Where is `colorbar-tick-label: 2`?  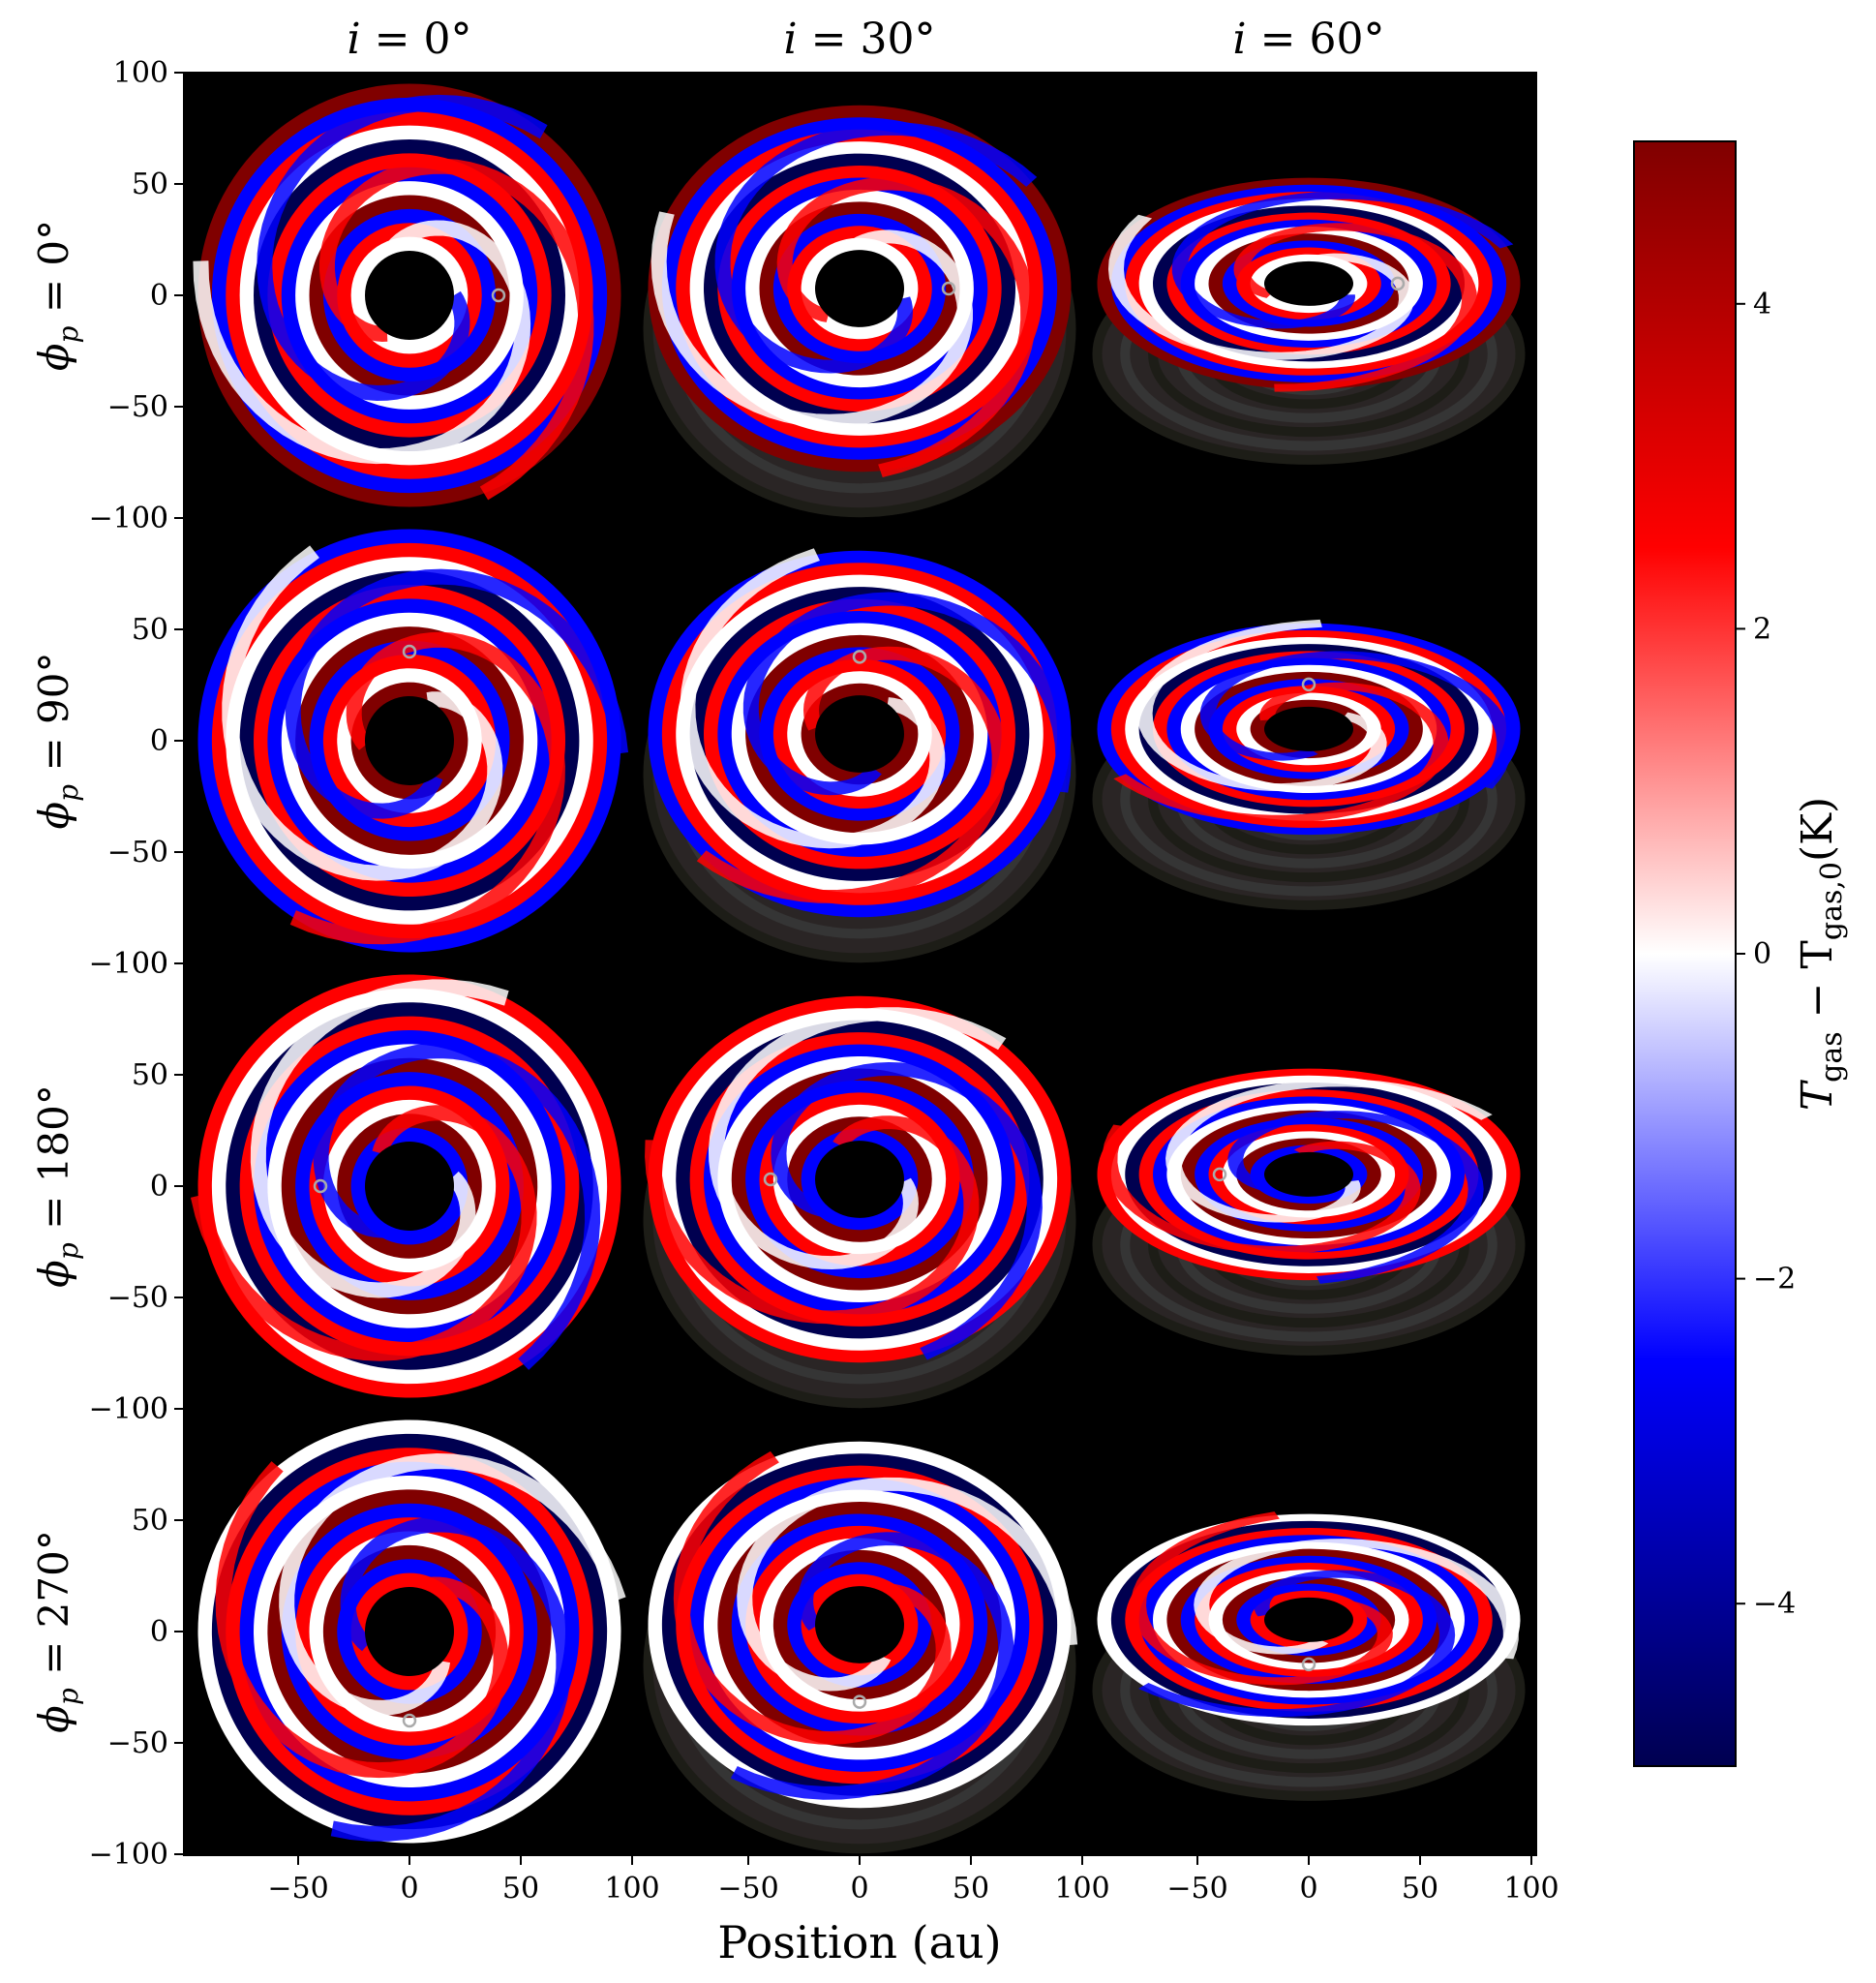
colorbar-tick-label: 2 is located at coordinates (1762, 629).